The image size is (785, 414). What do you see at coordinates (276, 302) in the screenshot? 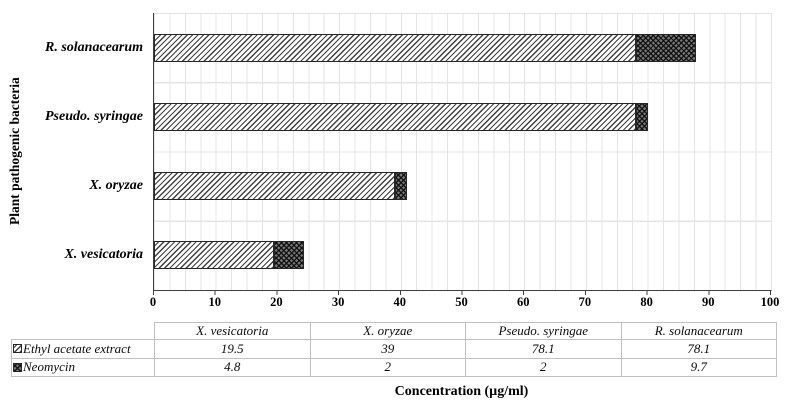
I see `x-tick-label-20: 20` at bounding box center [276, 302].